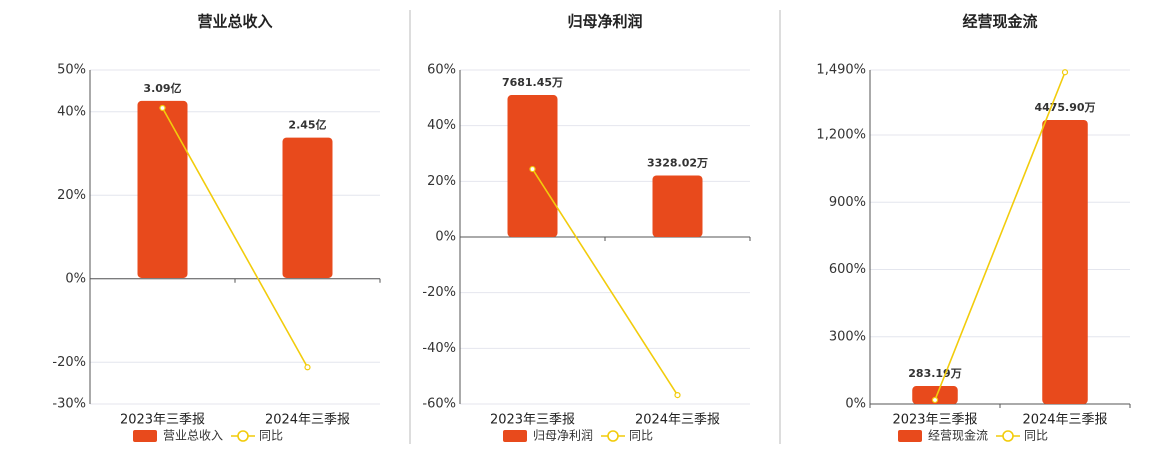 The width and height of the screenshot is (1160, 450). Describe the element at coordinates (1064, 107) in the screenshot. I see `value-label: 4475.90万` at that location.